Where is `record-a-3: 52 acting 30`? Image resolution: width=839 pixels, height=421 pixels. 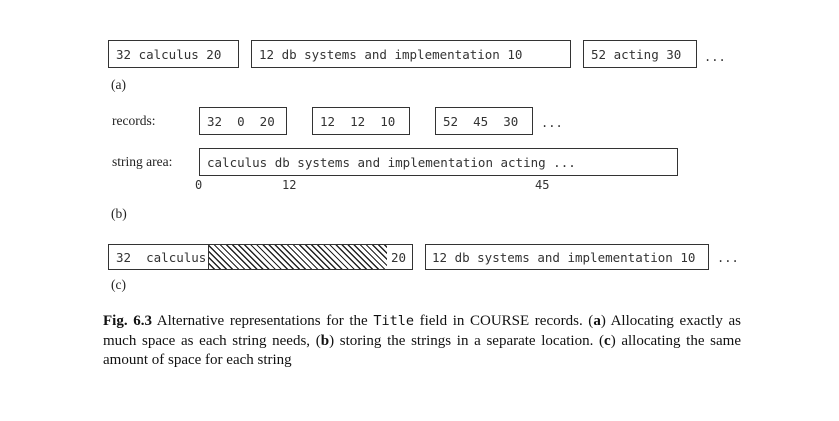 record-a-3: 52 acting 30 is located at coordinates (640, 54).